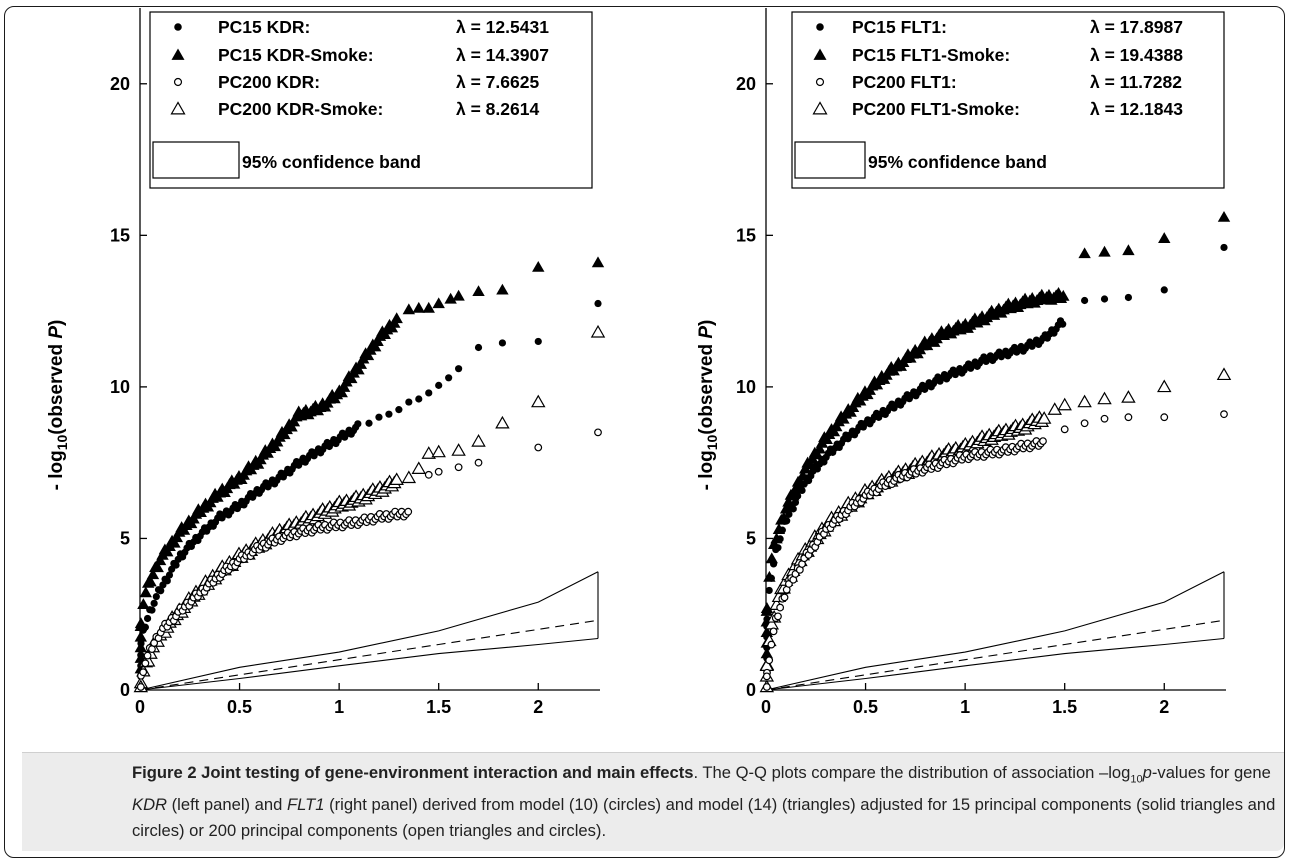 Image resolution: width=1290 pixels, height=863 pixels. I want to click on caption-subscript: 10, so click(1136, 779).